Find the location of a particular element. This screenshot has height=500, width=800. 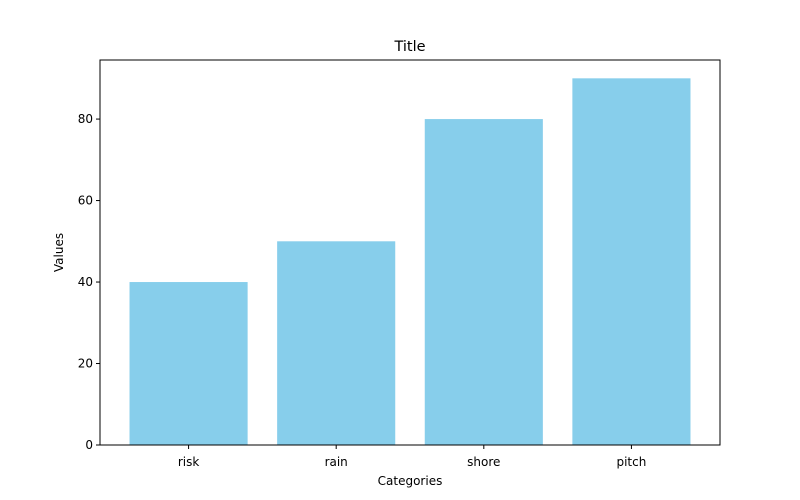

bar-risk is located at coordinates (188, 363).